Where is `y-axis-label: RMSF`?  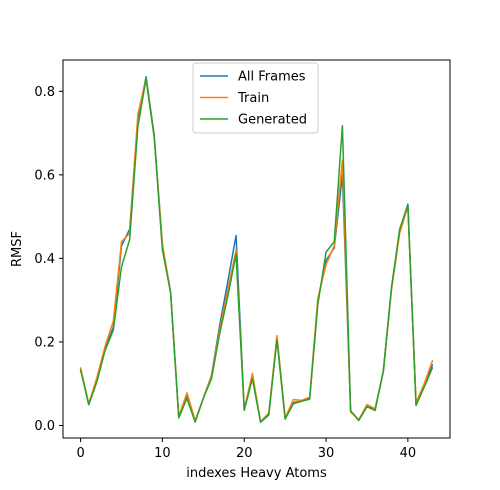
y-axis-label: RMSF is located at coordinates (17, 249).